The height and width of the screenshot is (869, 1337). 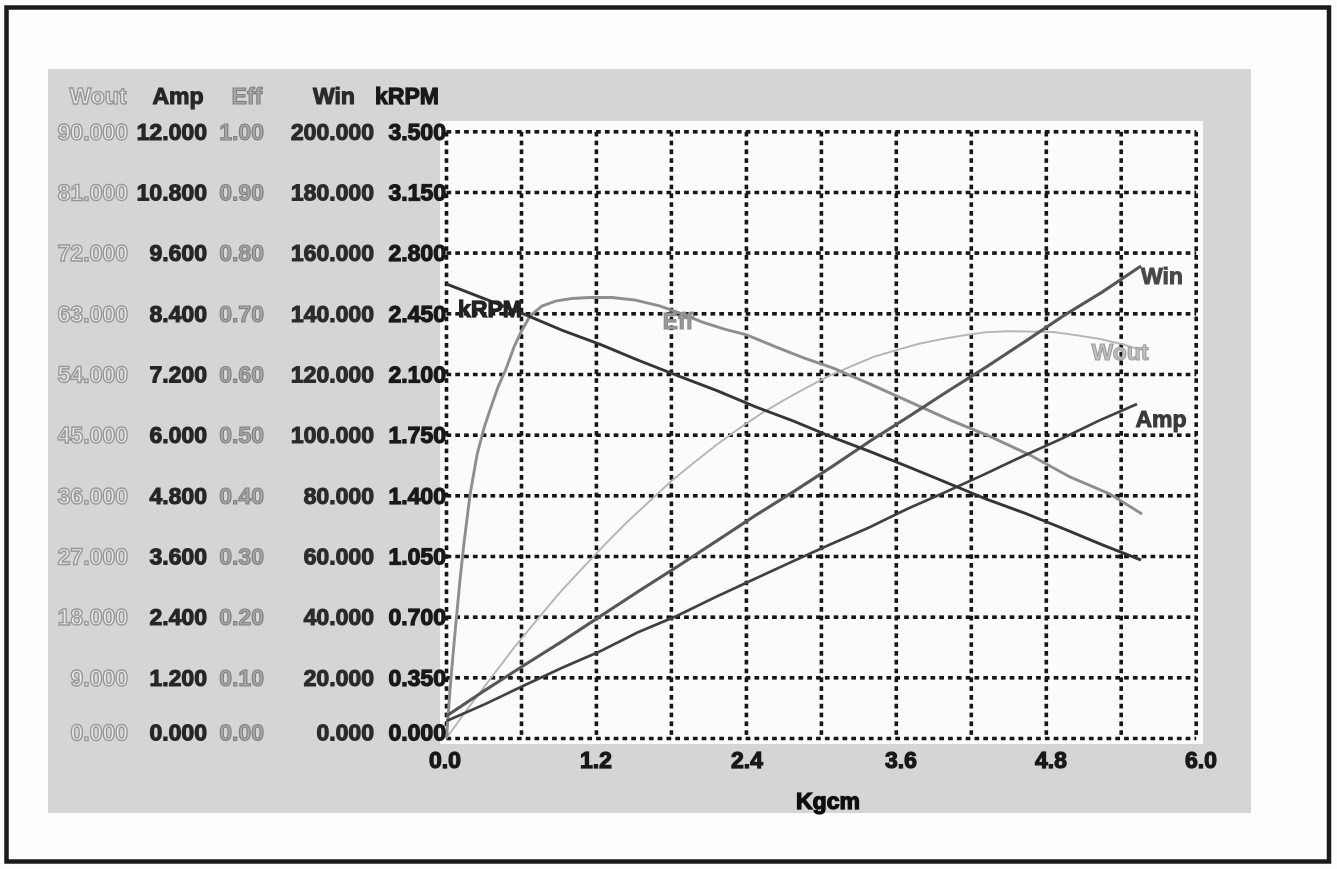 What do you see at coordinates (241, 193) in the screenshot?
I see `svg-text: 0.90` at bounding box center [241, 193].